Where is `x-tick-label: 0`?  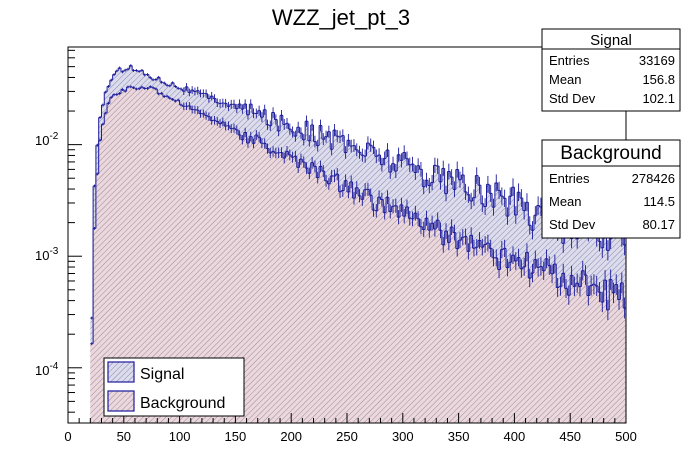
x-tick-label: 0 is located at coordinates (67, 436).